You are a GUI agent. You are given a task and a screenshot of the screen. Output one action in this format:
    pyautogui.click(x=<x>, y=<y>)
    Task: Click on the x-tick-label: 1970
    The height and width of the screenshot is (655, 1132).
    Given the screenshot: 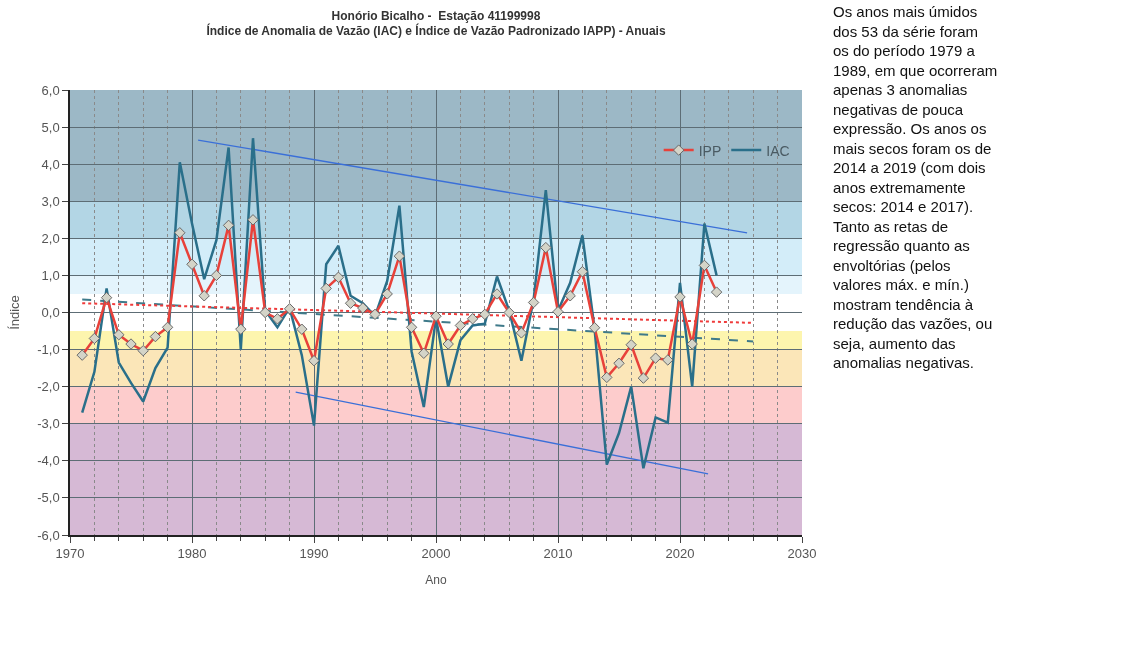 What is the action you would take?
    pyautogui.click(x=70, y=554)
    